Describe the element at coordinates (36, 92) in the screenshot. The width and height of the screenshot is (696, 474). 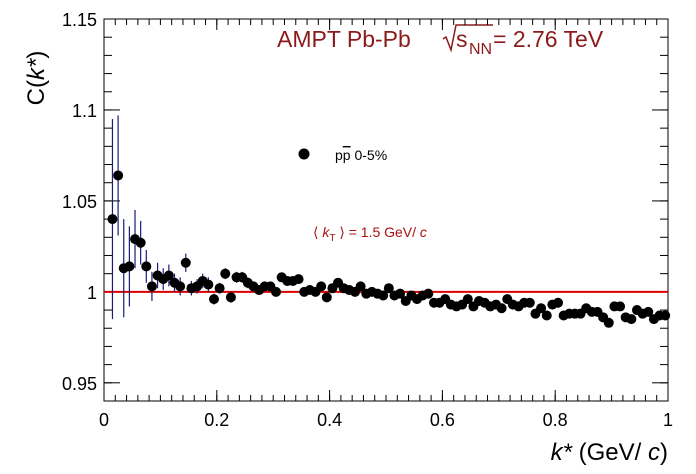
I see `y-axis-label-prefix: C(` at that location.